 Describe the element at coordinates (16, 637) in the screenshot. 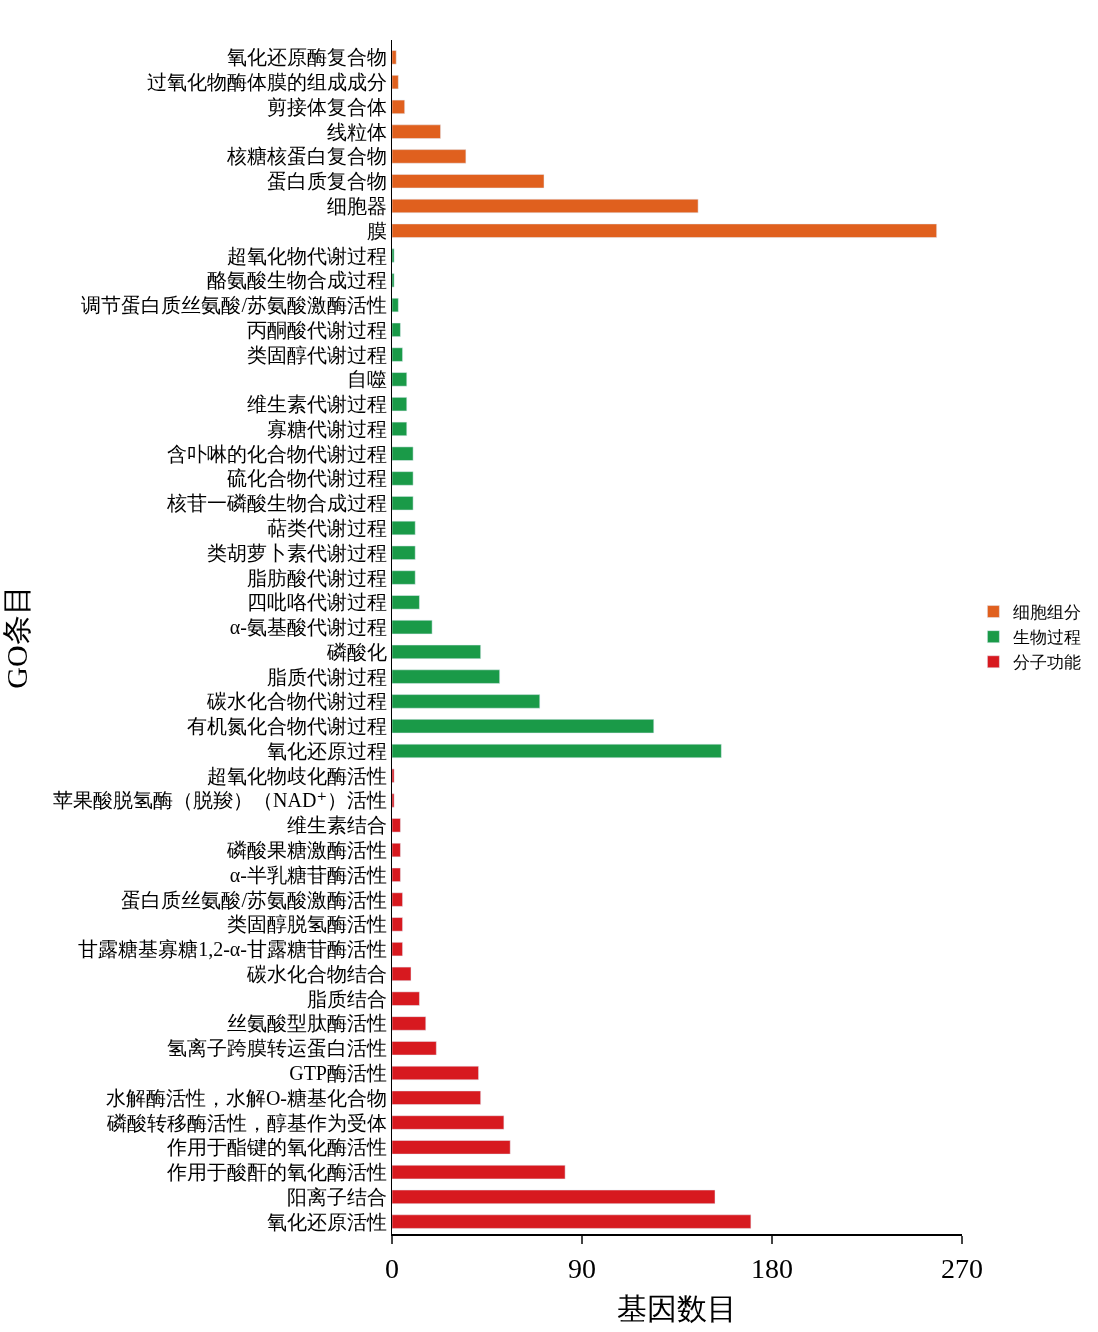

I see `y-axis-title: GO条目` at that location.